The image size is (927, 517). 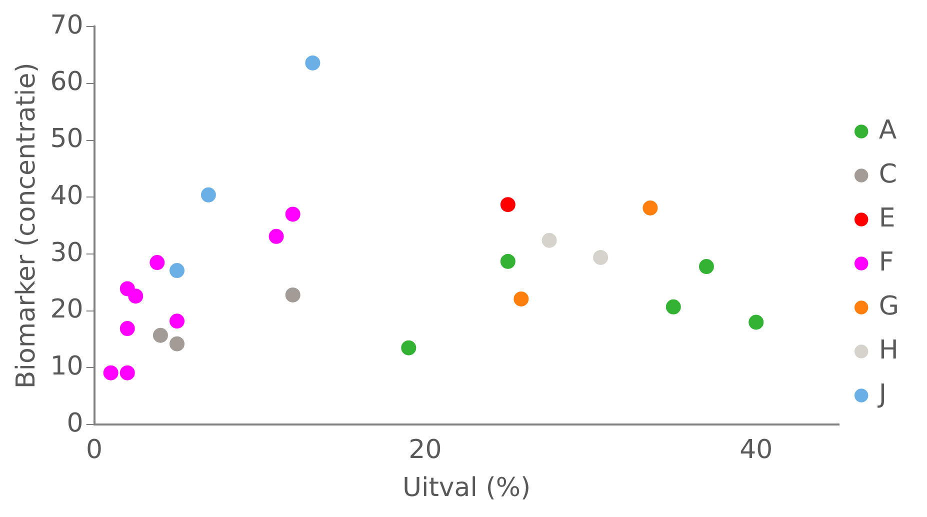 I want to click on legend-label: A, so click(x=887, y=130).